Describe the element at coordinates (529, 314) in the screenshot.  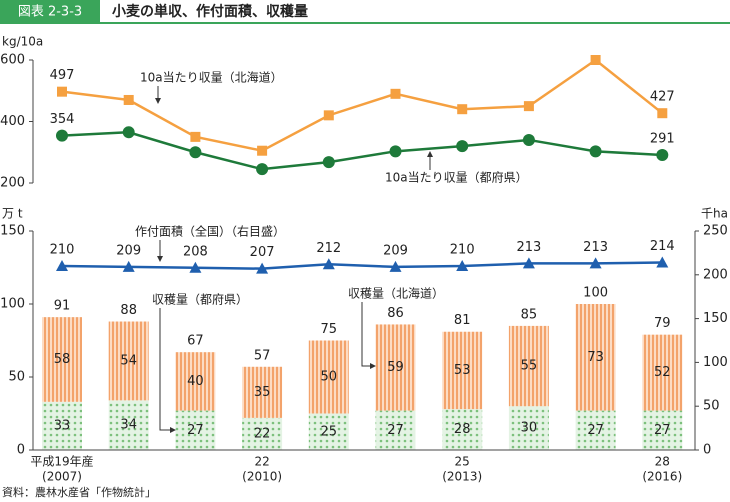
I see `total-label: 85` at that location.